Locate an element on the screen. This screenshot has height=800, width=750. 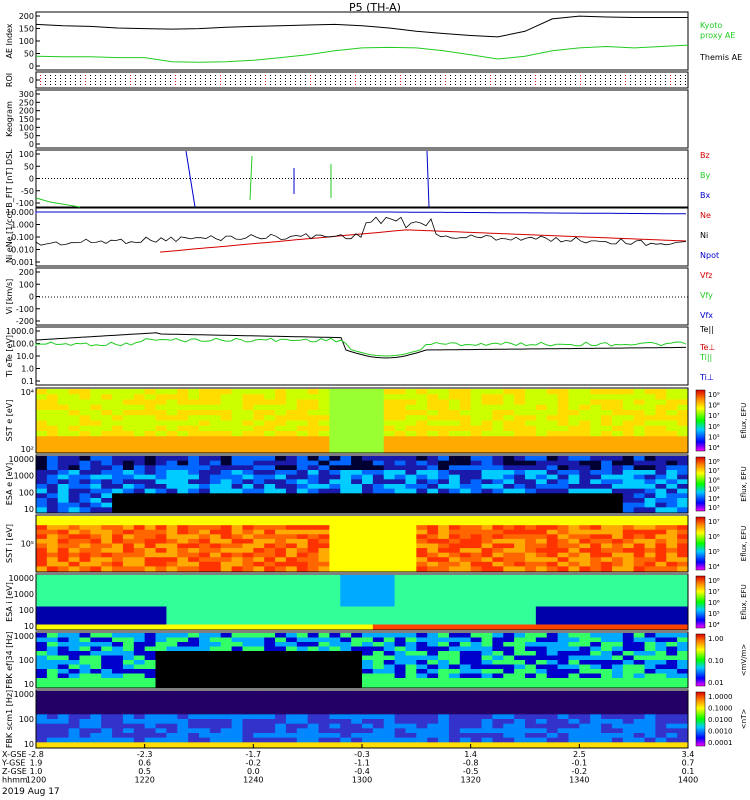
ylabel-ae: AE Index is located at coordinates (9, 40).